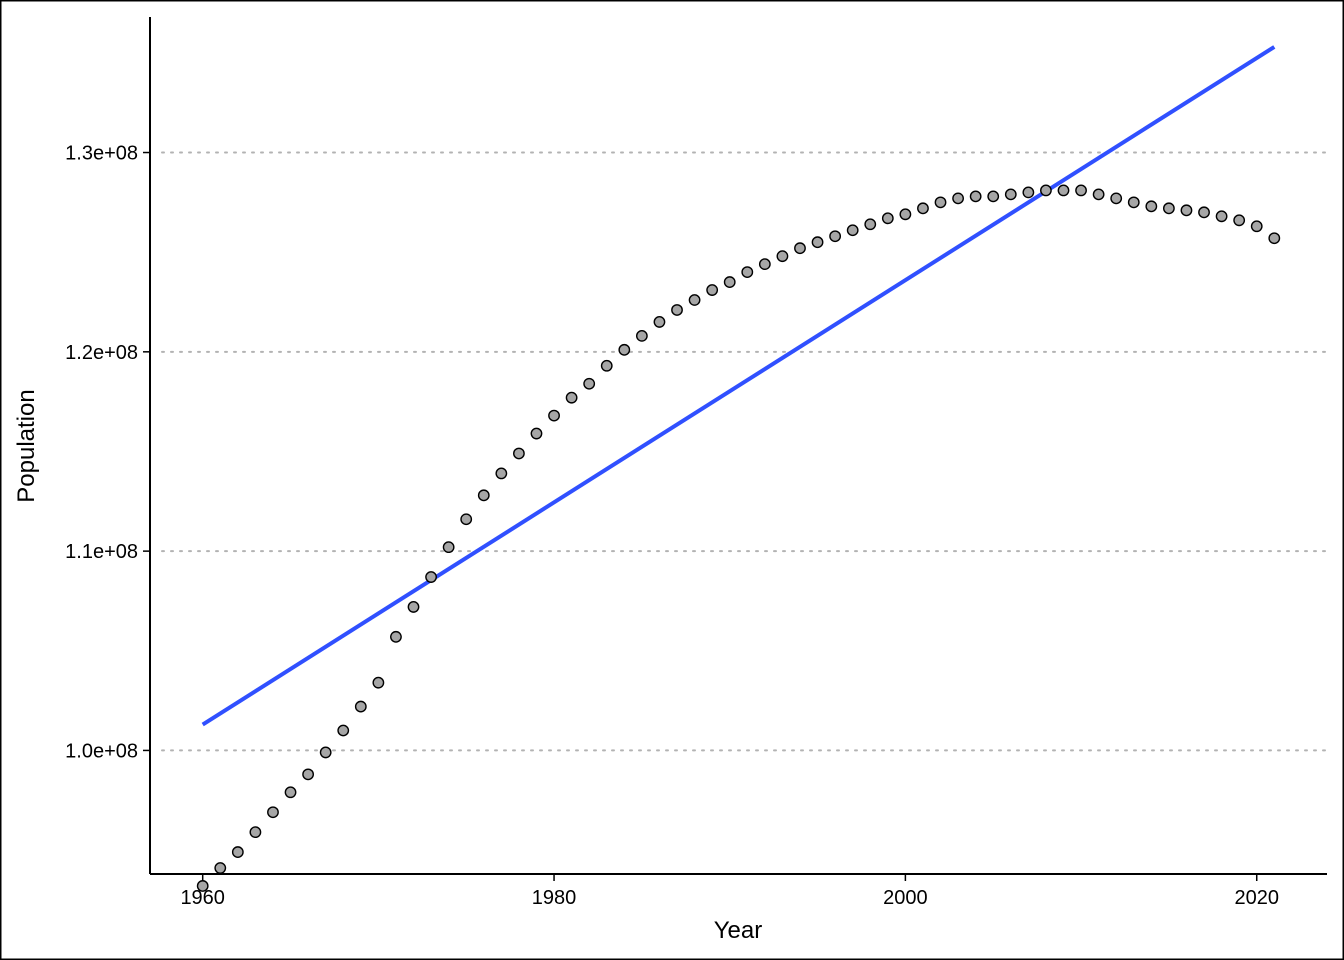  Describe the element at coordinates (905, 898) in the screenshot. I see `x-tick-label: 2000` at that location.